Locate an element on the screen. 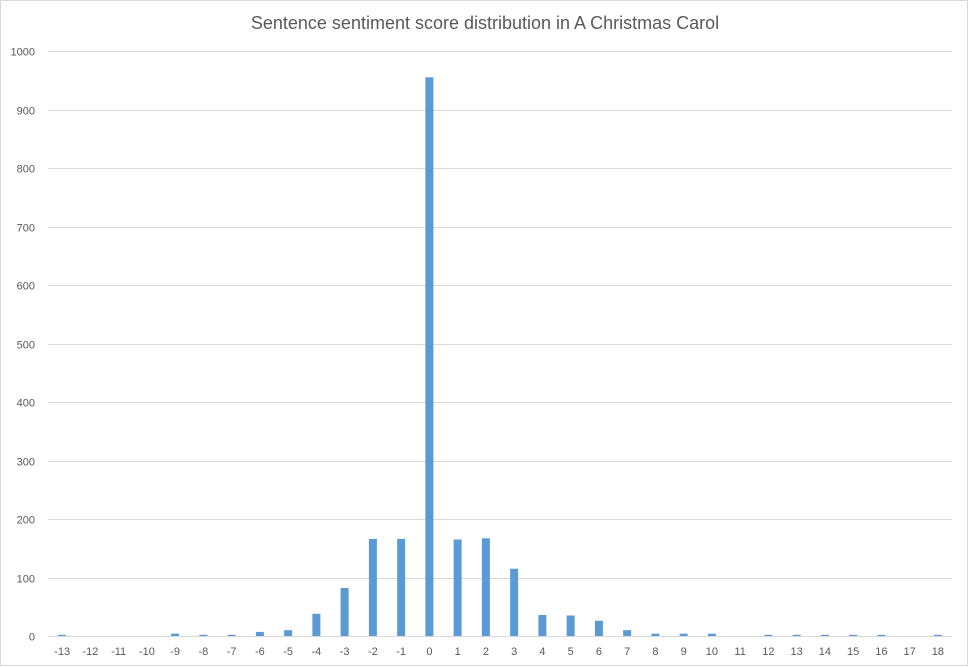 The width and height of the screenshot is (968, 667). x-tick-label: -9 is located at coordinates (175, 652).